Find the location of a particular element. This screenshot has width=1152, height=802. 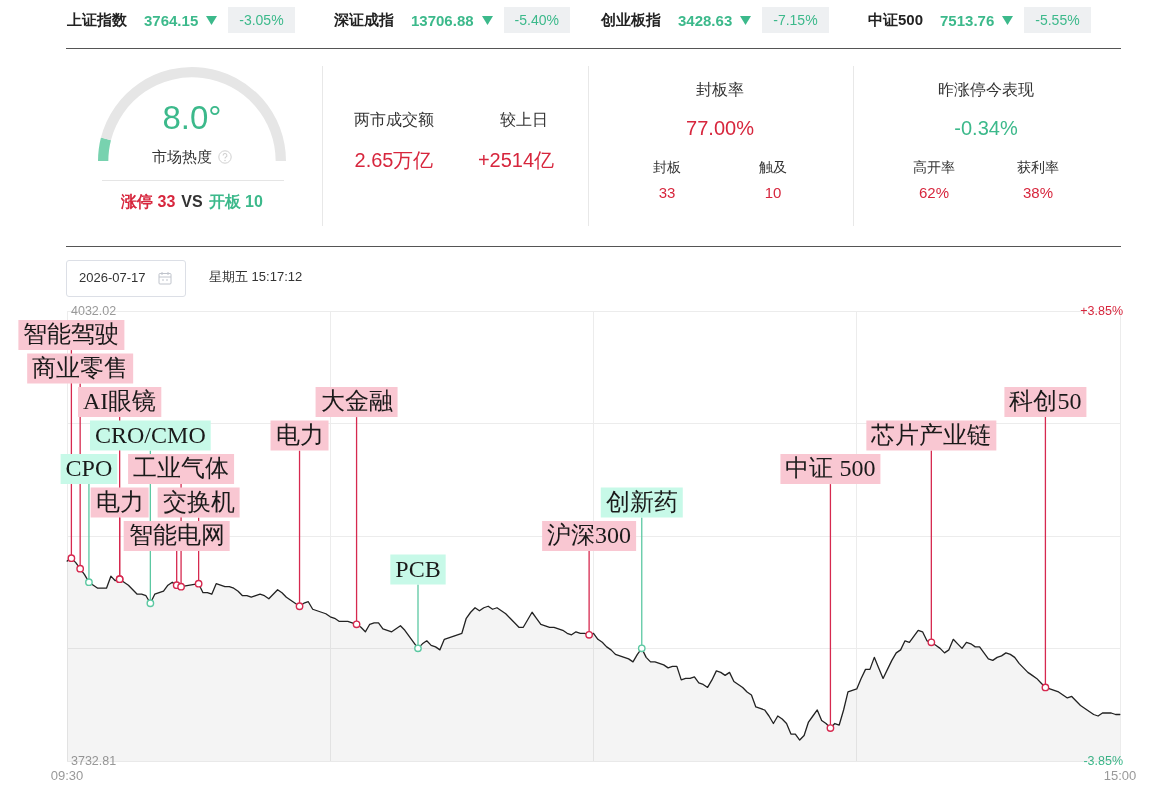

annotation: CRO/CMO is located at coordinates (150, 434).